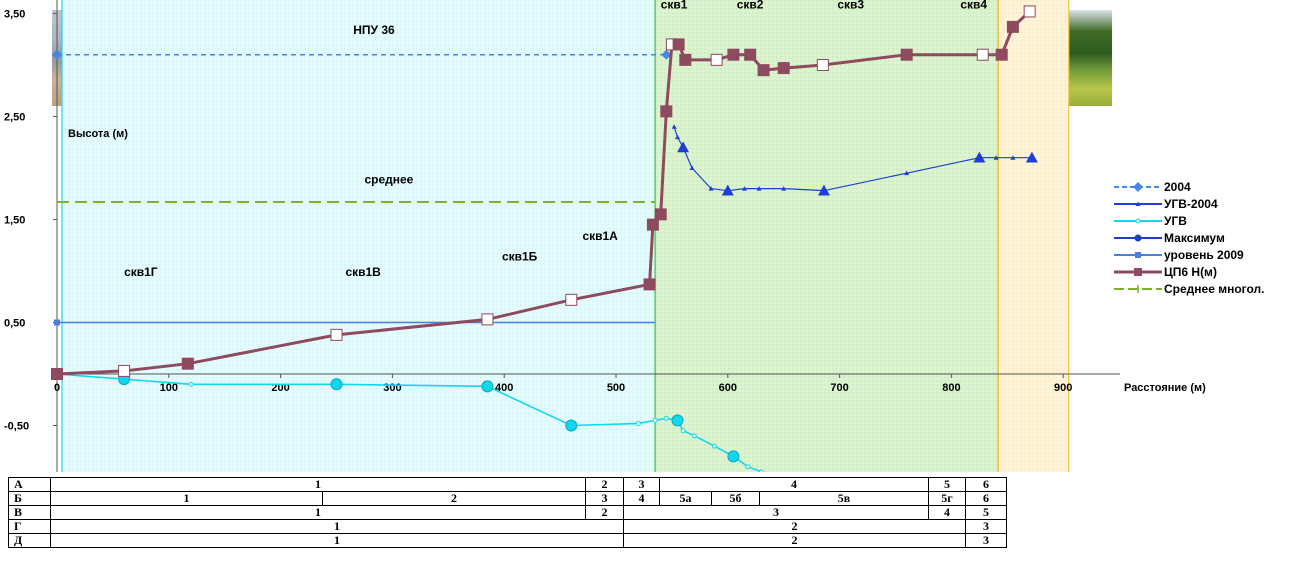 The width and height of the screenshot is (1316, 567). What do you see at coordinates (1214, 289) in the screenshot?
I see `legend-label: Среднее многол.` at bounding box center [1214, 289].